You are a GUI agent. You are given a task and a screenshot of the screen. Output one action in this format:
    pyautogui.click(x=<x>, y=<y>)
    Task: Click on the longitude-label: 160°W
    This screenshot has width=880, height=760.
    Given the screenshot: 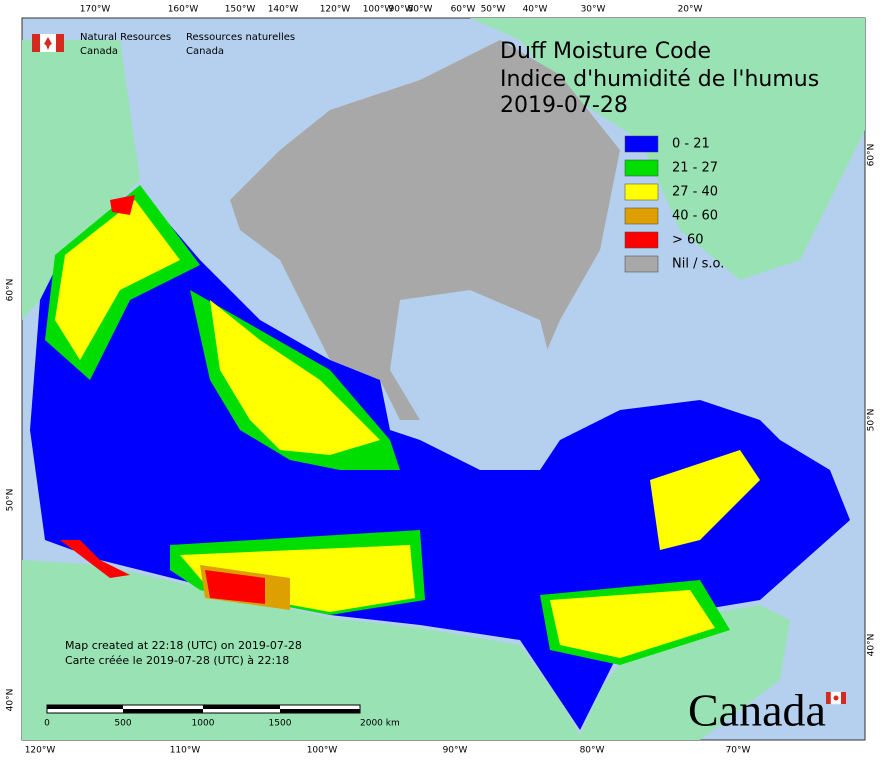 What is the action you would take?
    pyautogui.click(x=183, y=10)
    